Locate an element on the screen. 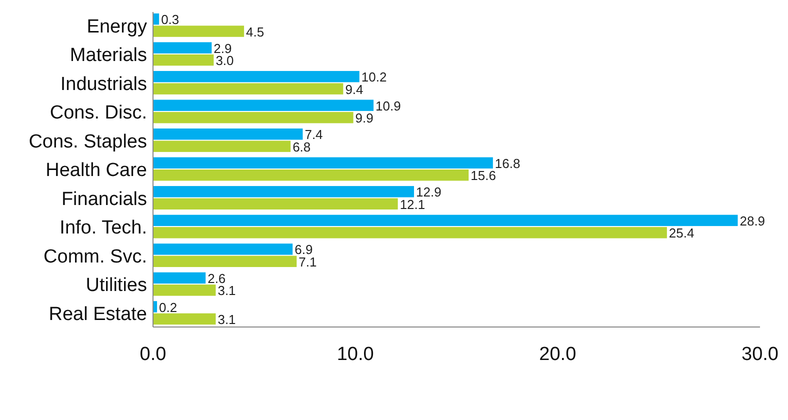 Image resolution: width=788 pixels, height=420 pixels. x-tick-label: 10.0 is located at coordinates (355, 354).